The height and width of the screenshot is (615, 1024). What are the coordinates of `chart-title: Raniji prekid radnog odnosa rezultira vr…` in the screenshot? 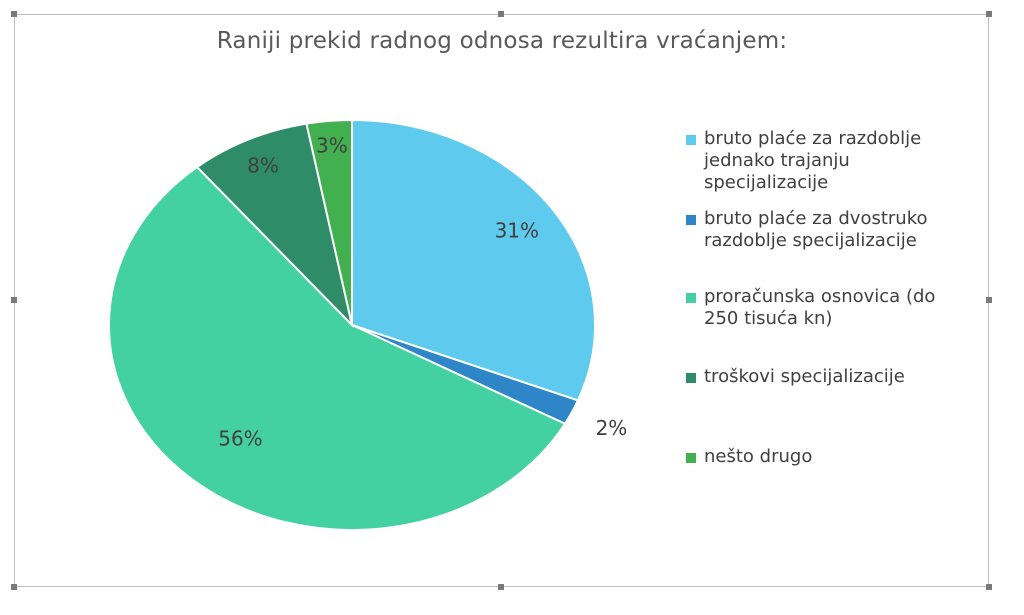 It's located at (502, 41).